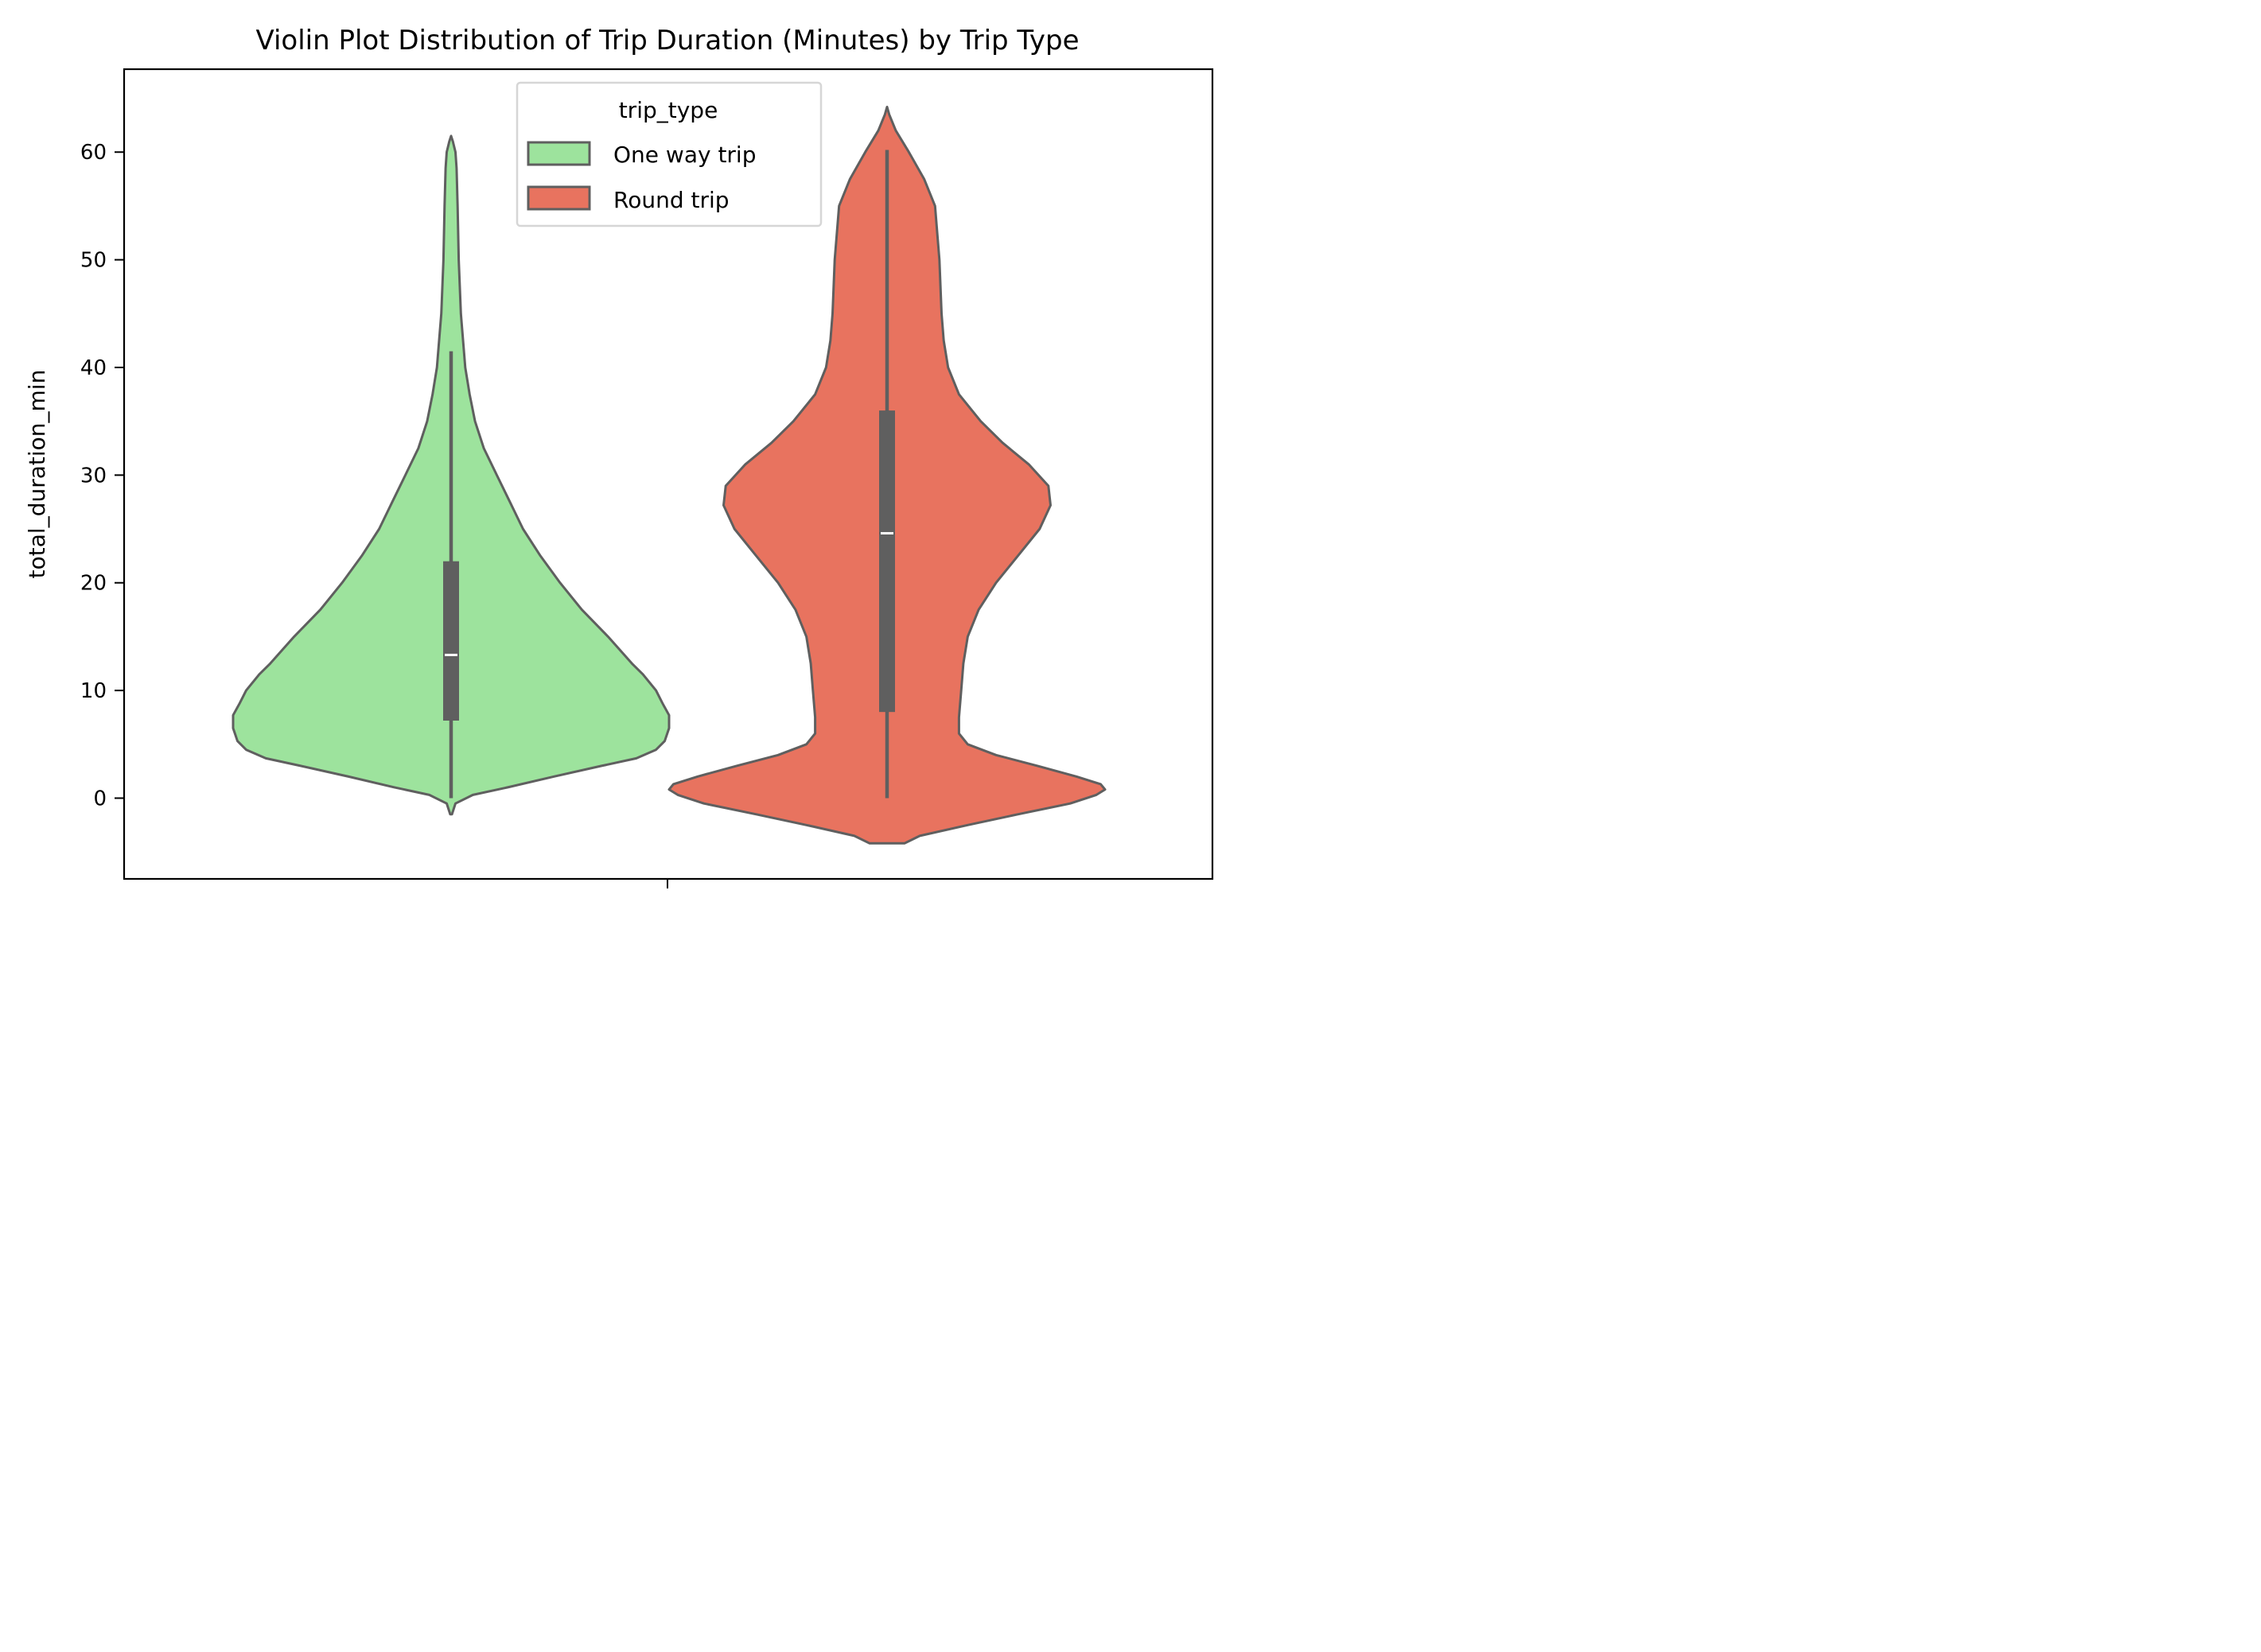 The width and height of the screenshot is (2261, 1652). I want to click on legend-swatch-round-trip, so click(559, 198).